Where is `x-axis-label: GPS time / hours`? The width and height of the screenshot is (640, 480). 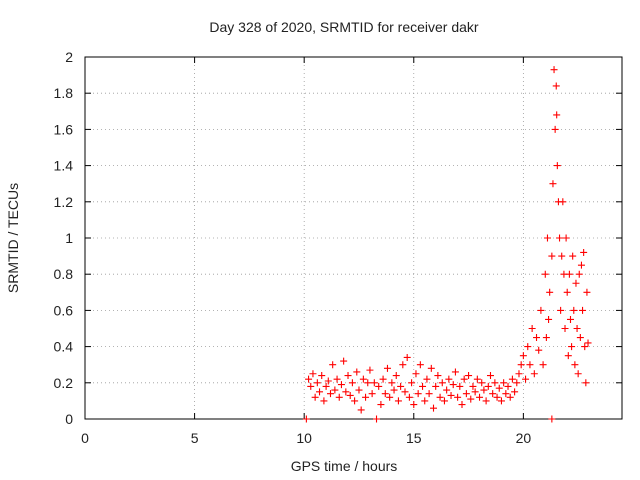
x-axis-label: GPS time / hours is located at coordinates (344, 466).